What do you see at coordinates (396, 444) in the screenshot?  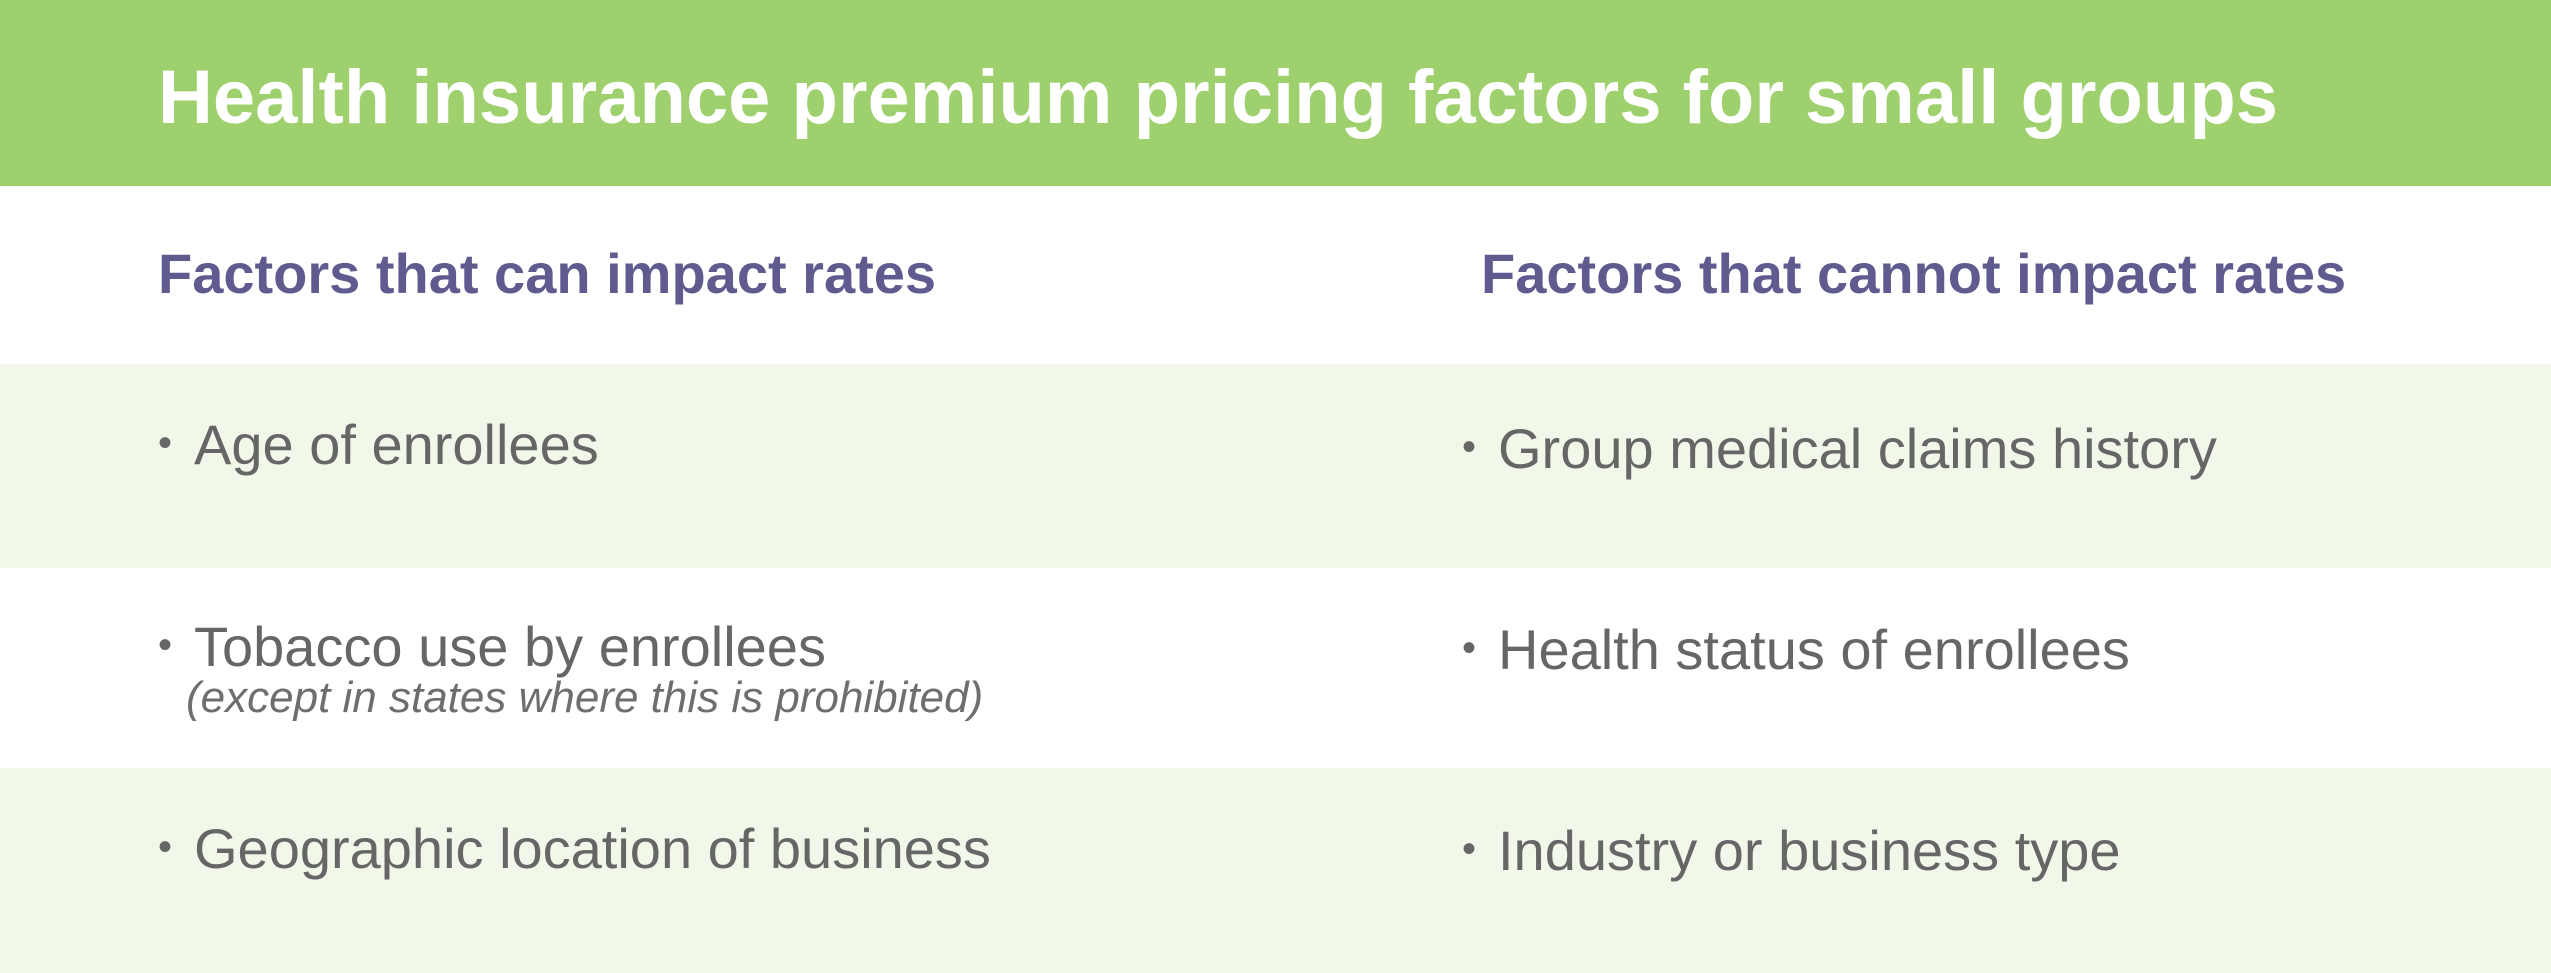 I see `item-text: Age of enrollees` at bounding box center [396, 444].